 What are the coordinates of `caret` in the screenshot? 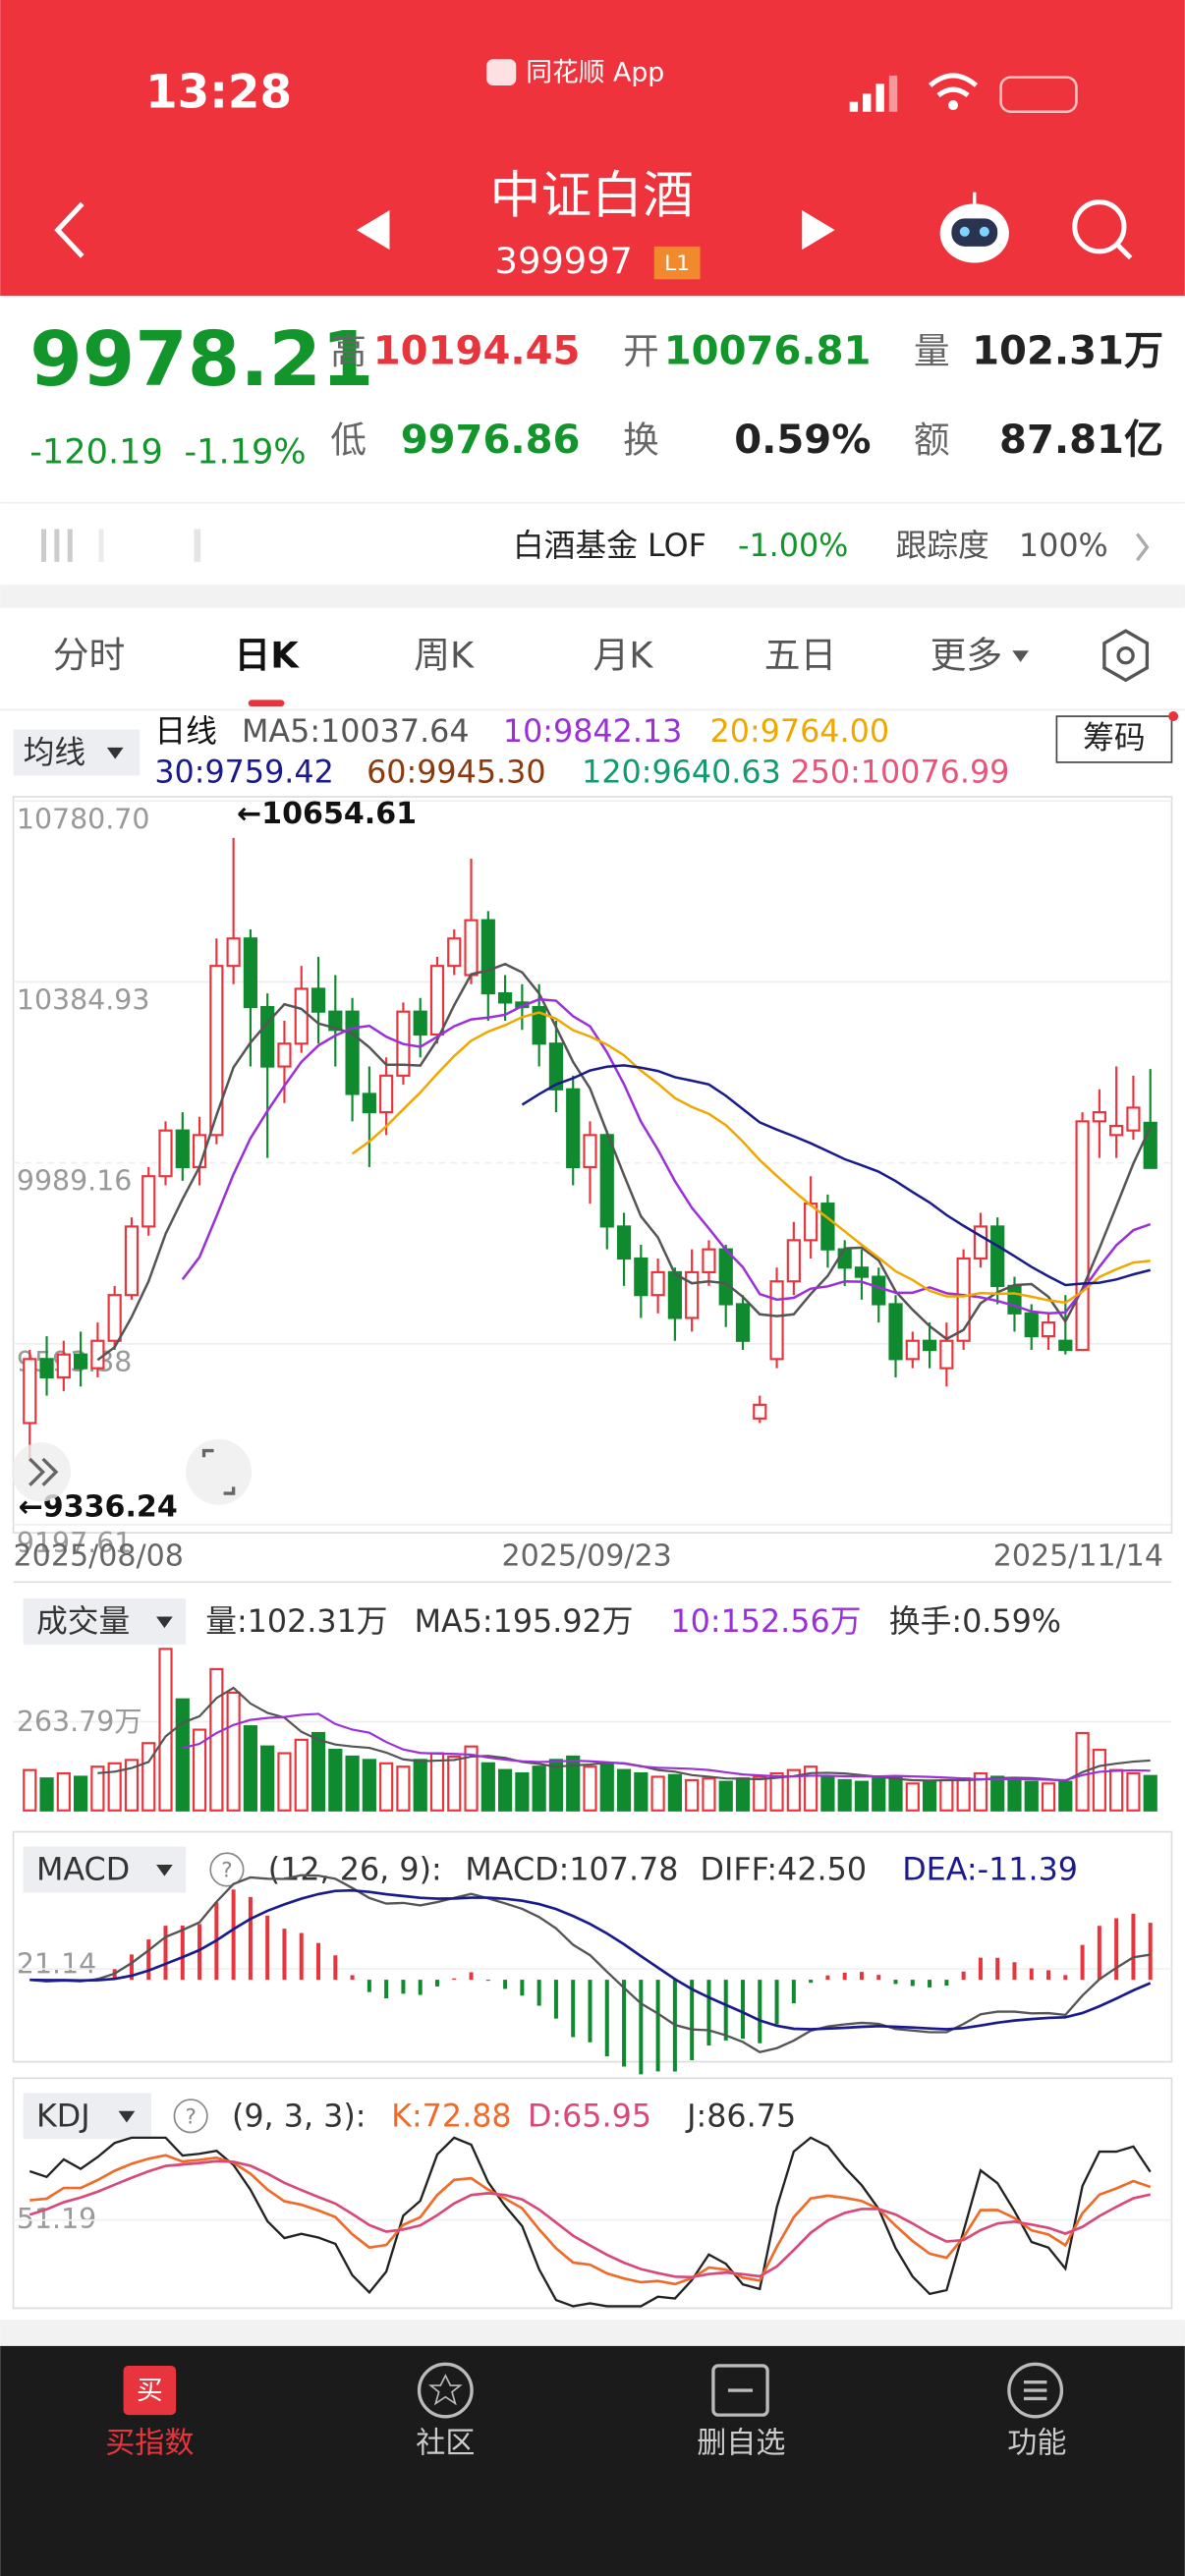 It's located at (115, 753).